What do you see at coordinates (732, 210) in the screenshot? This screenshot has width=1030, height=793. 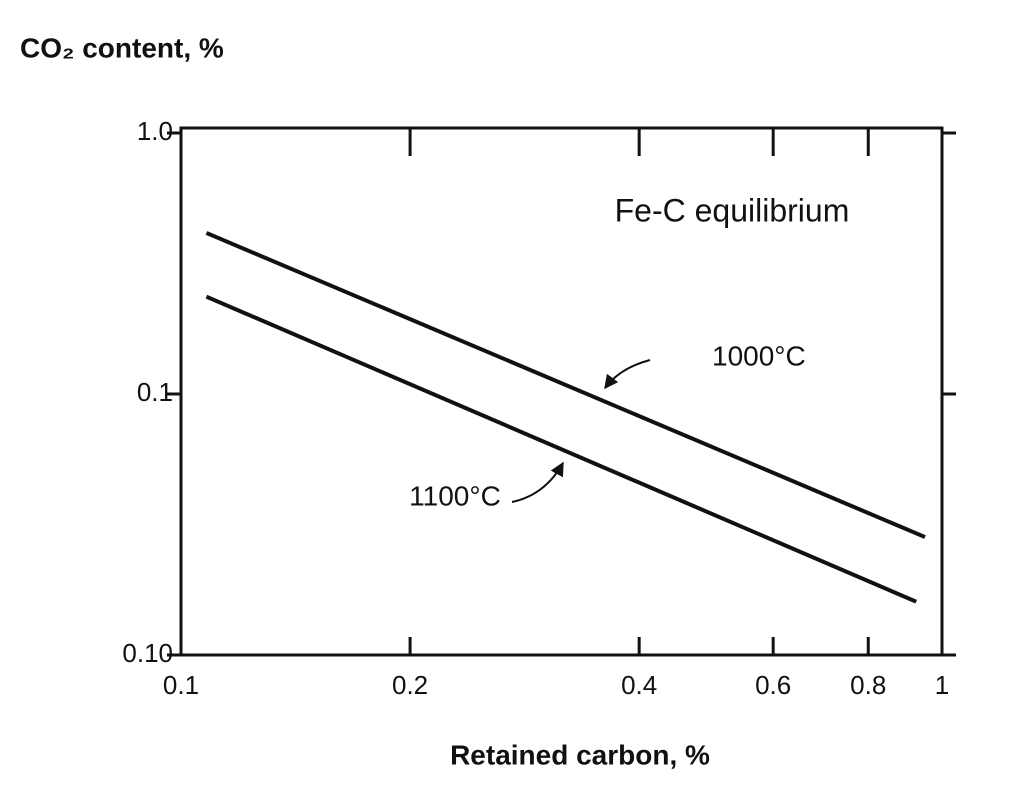 I see `annotation: Fe-C equilibrium` at bounding box center [732, 210].